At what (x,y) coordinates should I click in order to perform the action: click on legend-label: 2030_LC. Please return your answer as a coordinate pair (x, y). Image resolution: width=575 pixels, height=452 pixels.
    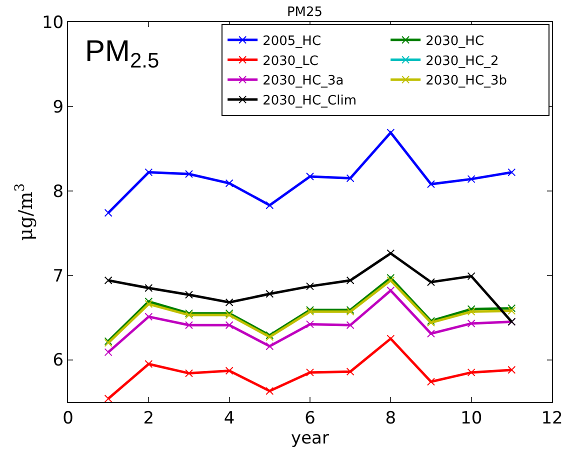
    Looking at the image, I should click on (290, 61).